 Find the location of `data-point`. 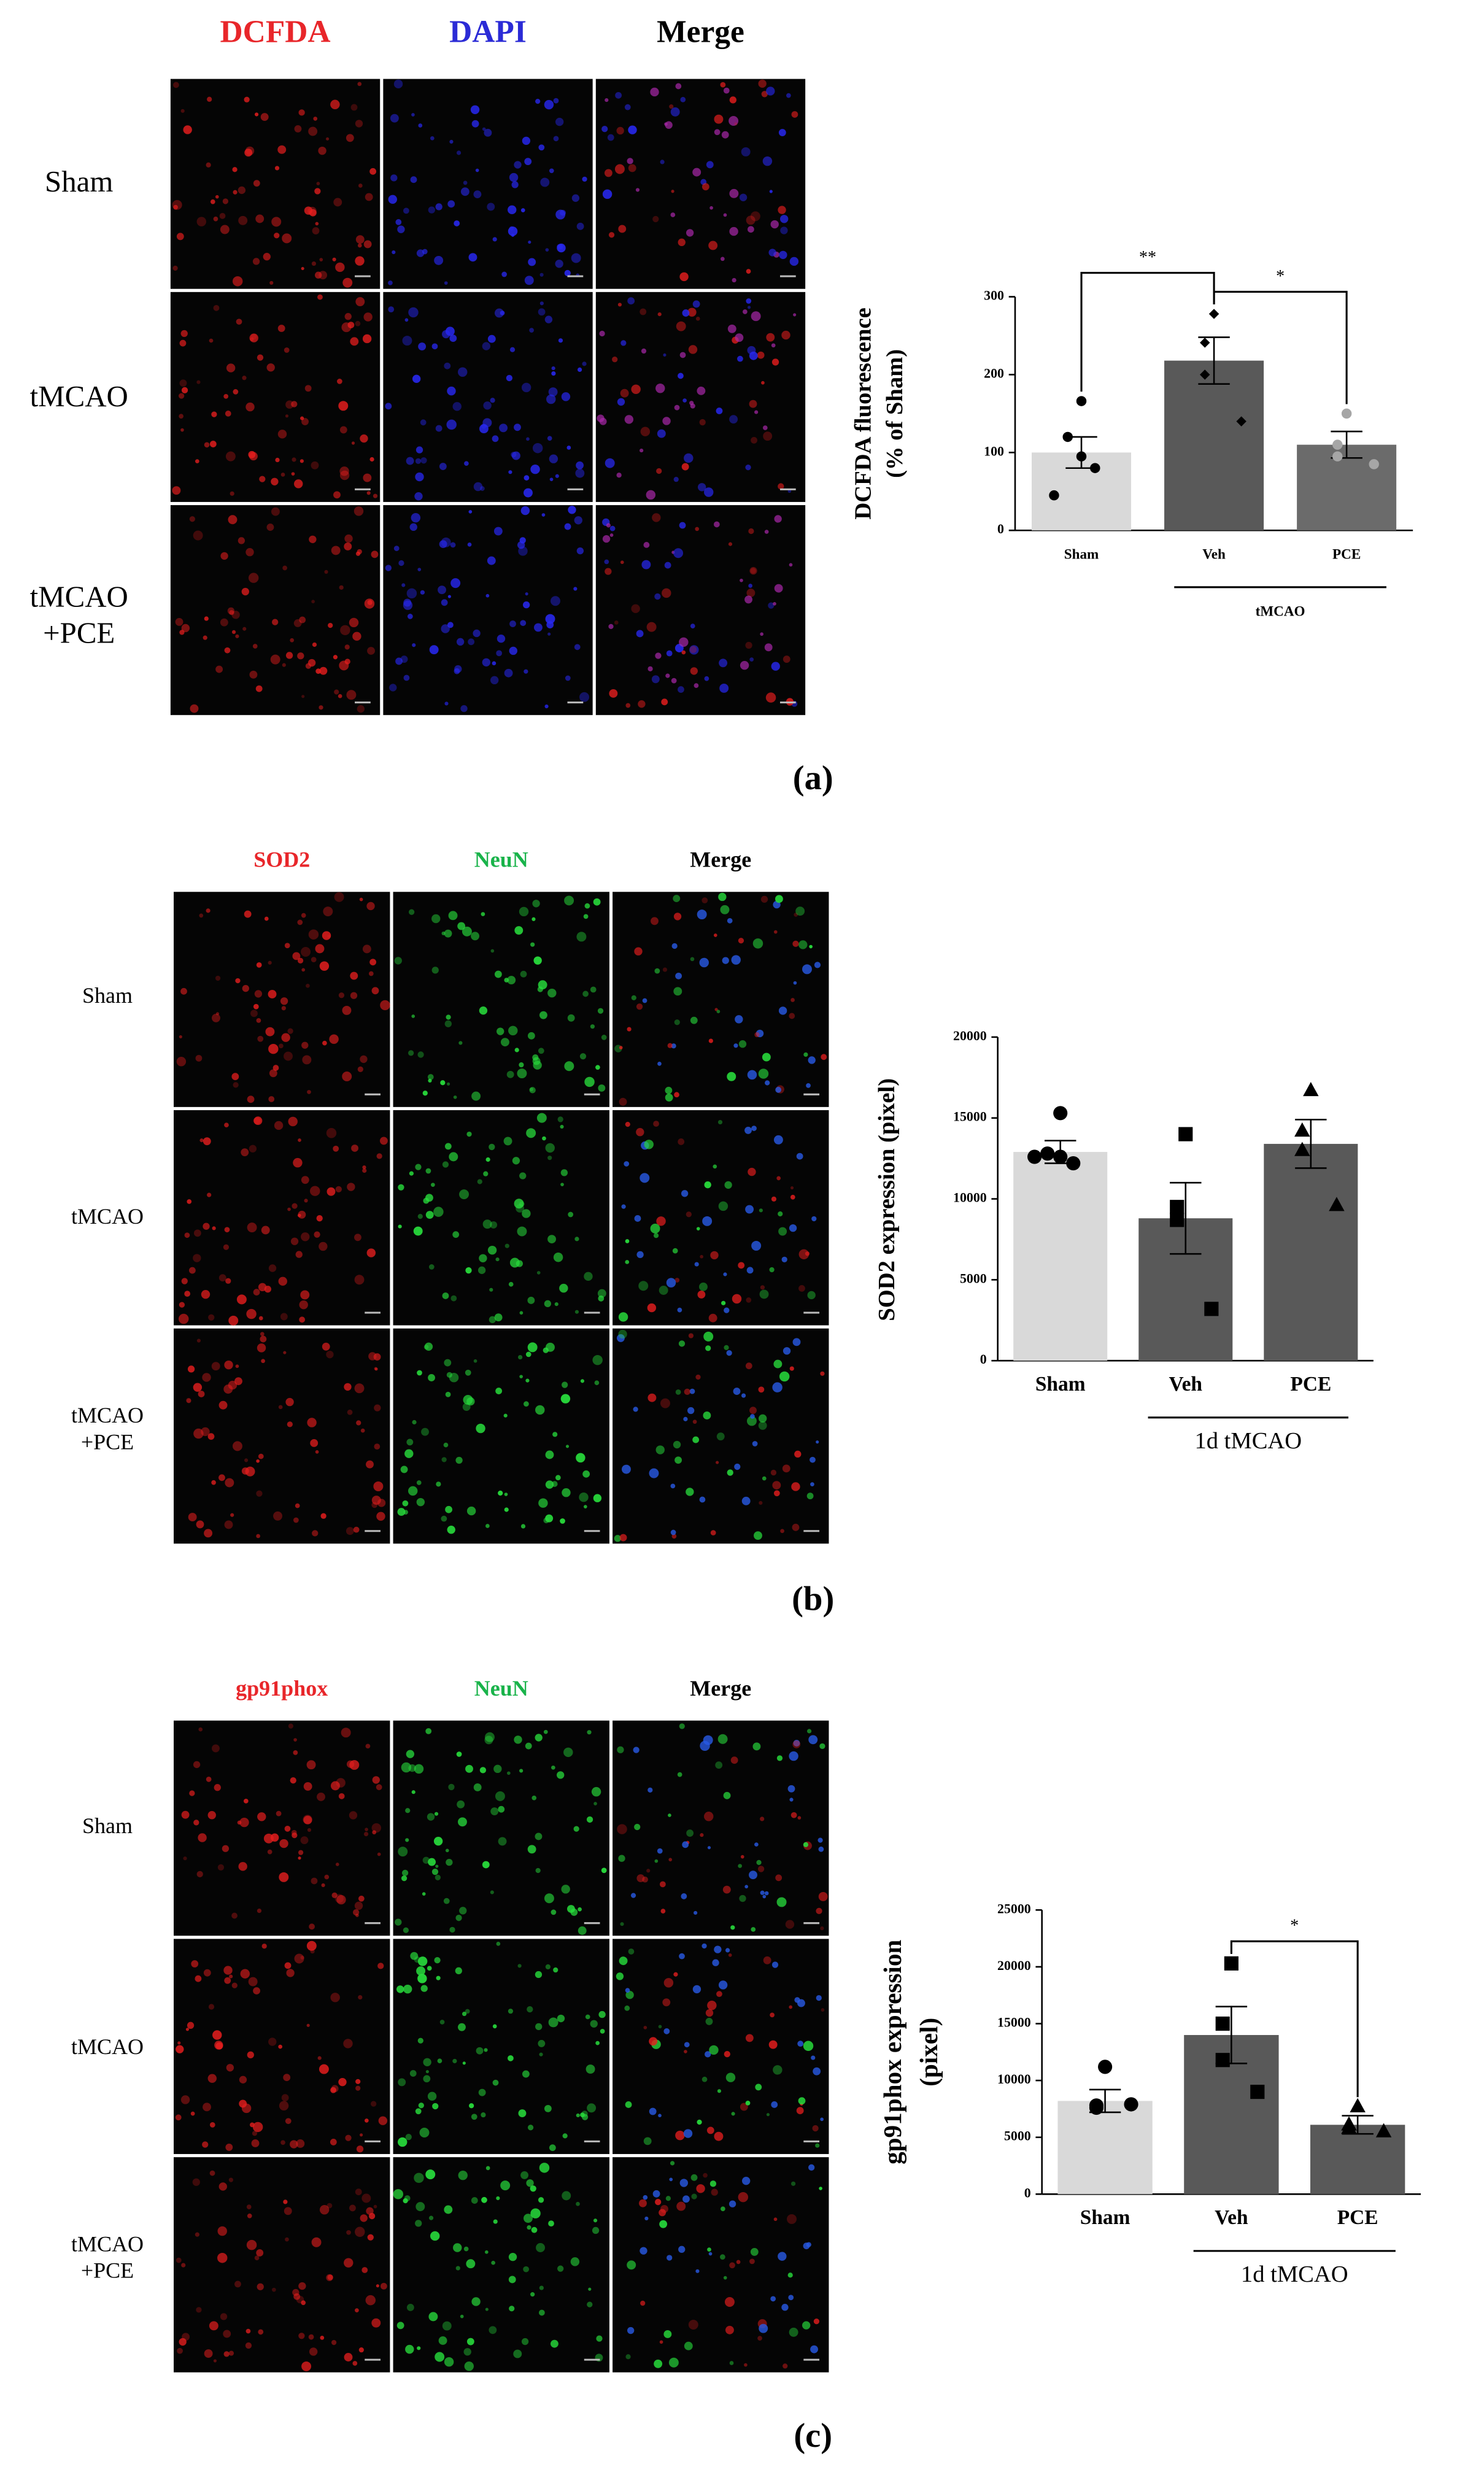

data-point is located at coordinates (1060, 1156).